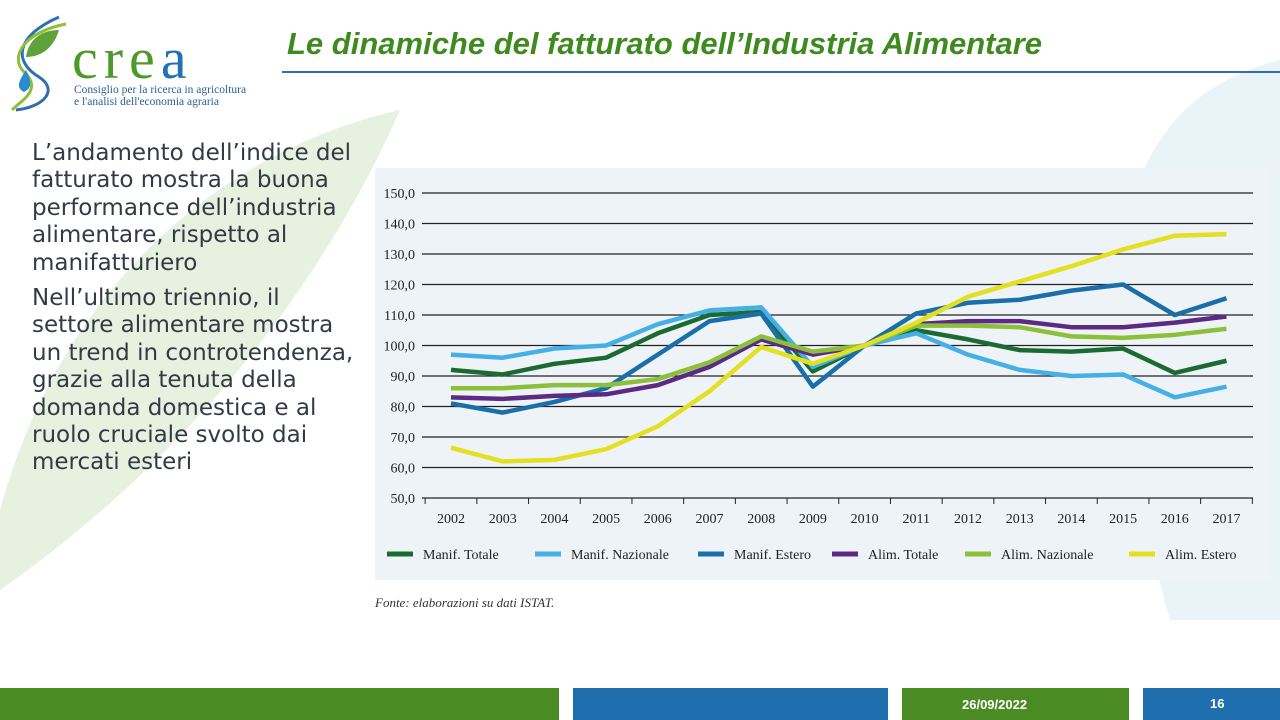  Describe the element at coordinates (403, 438) in the screenshot. I see `y-tick-label: 70,0` at that location.